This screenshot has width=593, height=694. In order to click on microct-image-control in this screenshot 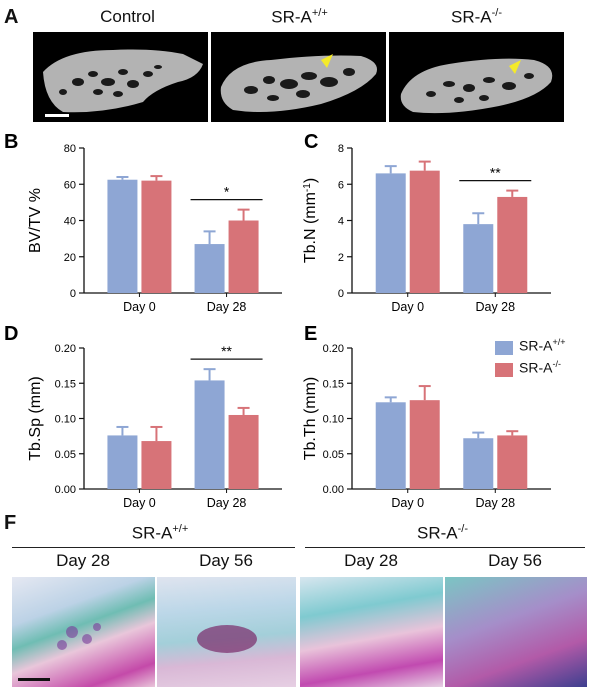, I will do `click(120, 77)`.